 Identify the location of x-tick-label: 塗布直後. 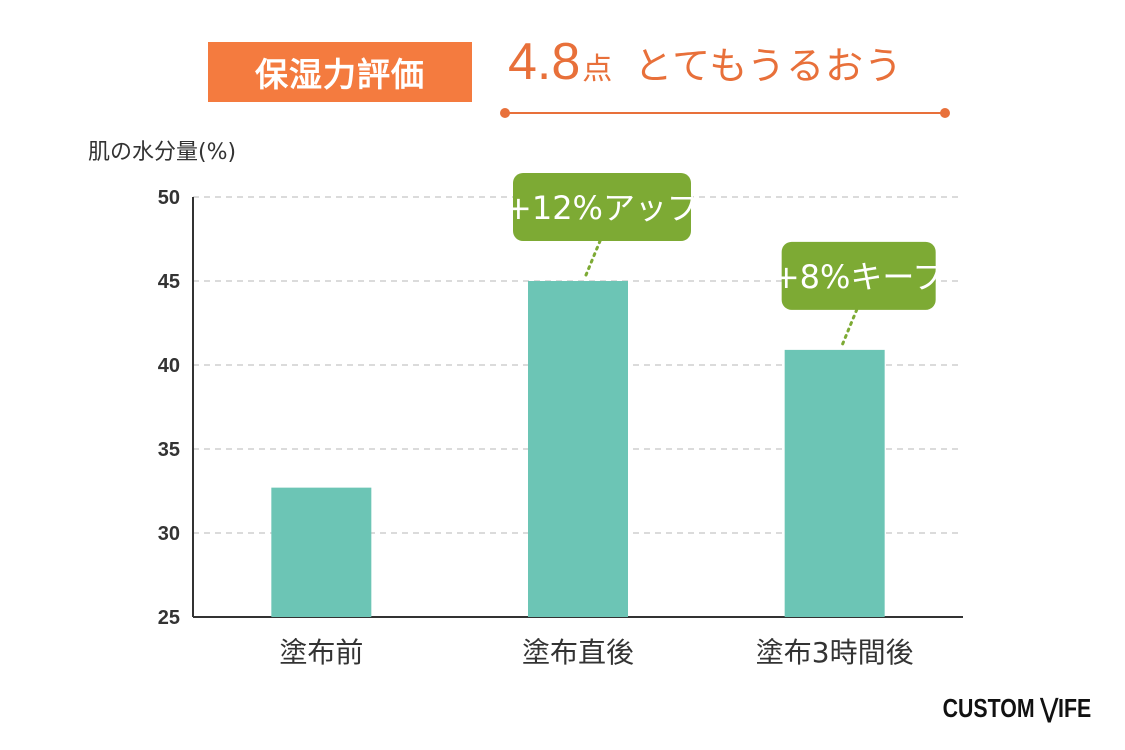
(578, 652).